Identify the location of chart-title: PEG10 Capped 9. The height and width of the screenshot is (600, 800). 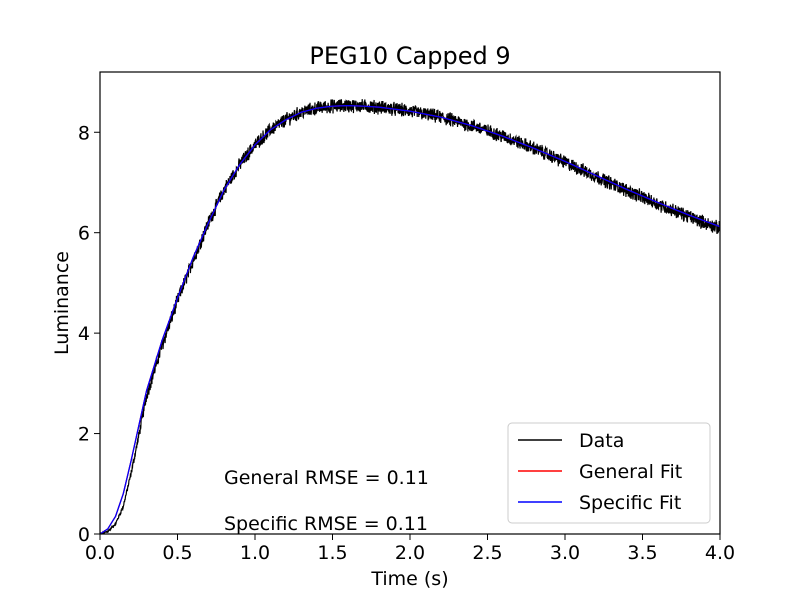
(409, 56).